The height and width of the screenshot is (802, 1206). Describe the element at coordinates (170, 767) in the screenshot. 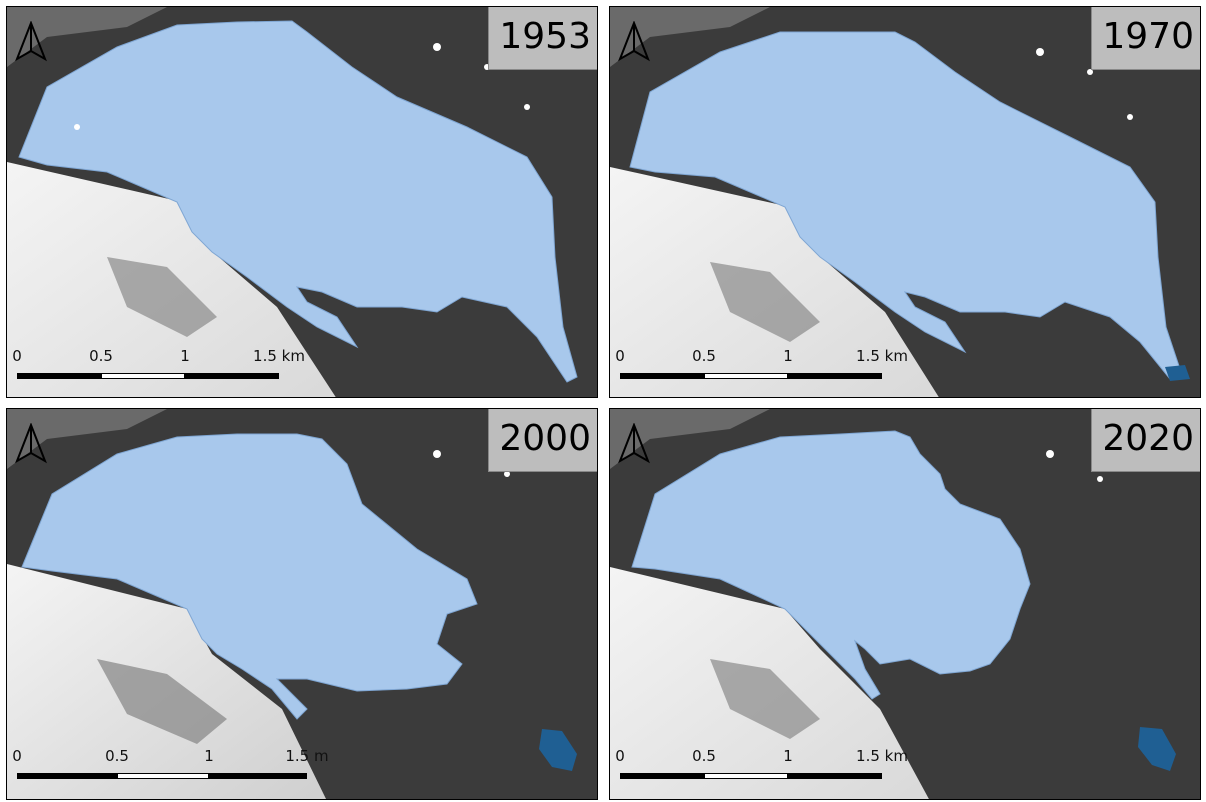

I see `scale-bar: 0 0.5 1 1.5 m` at that location.